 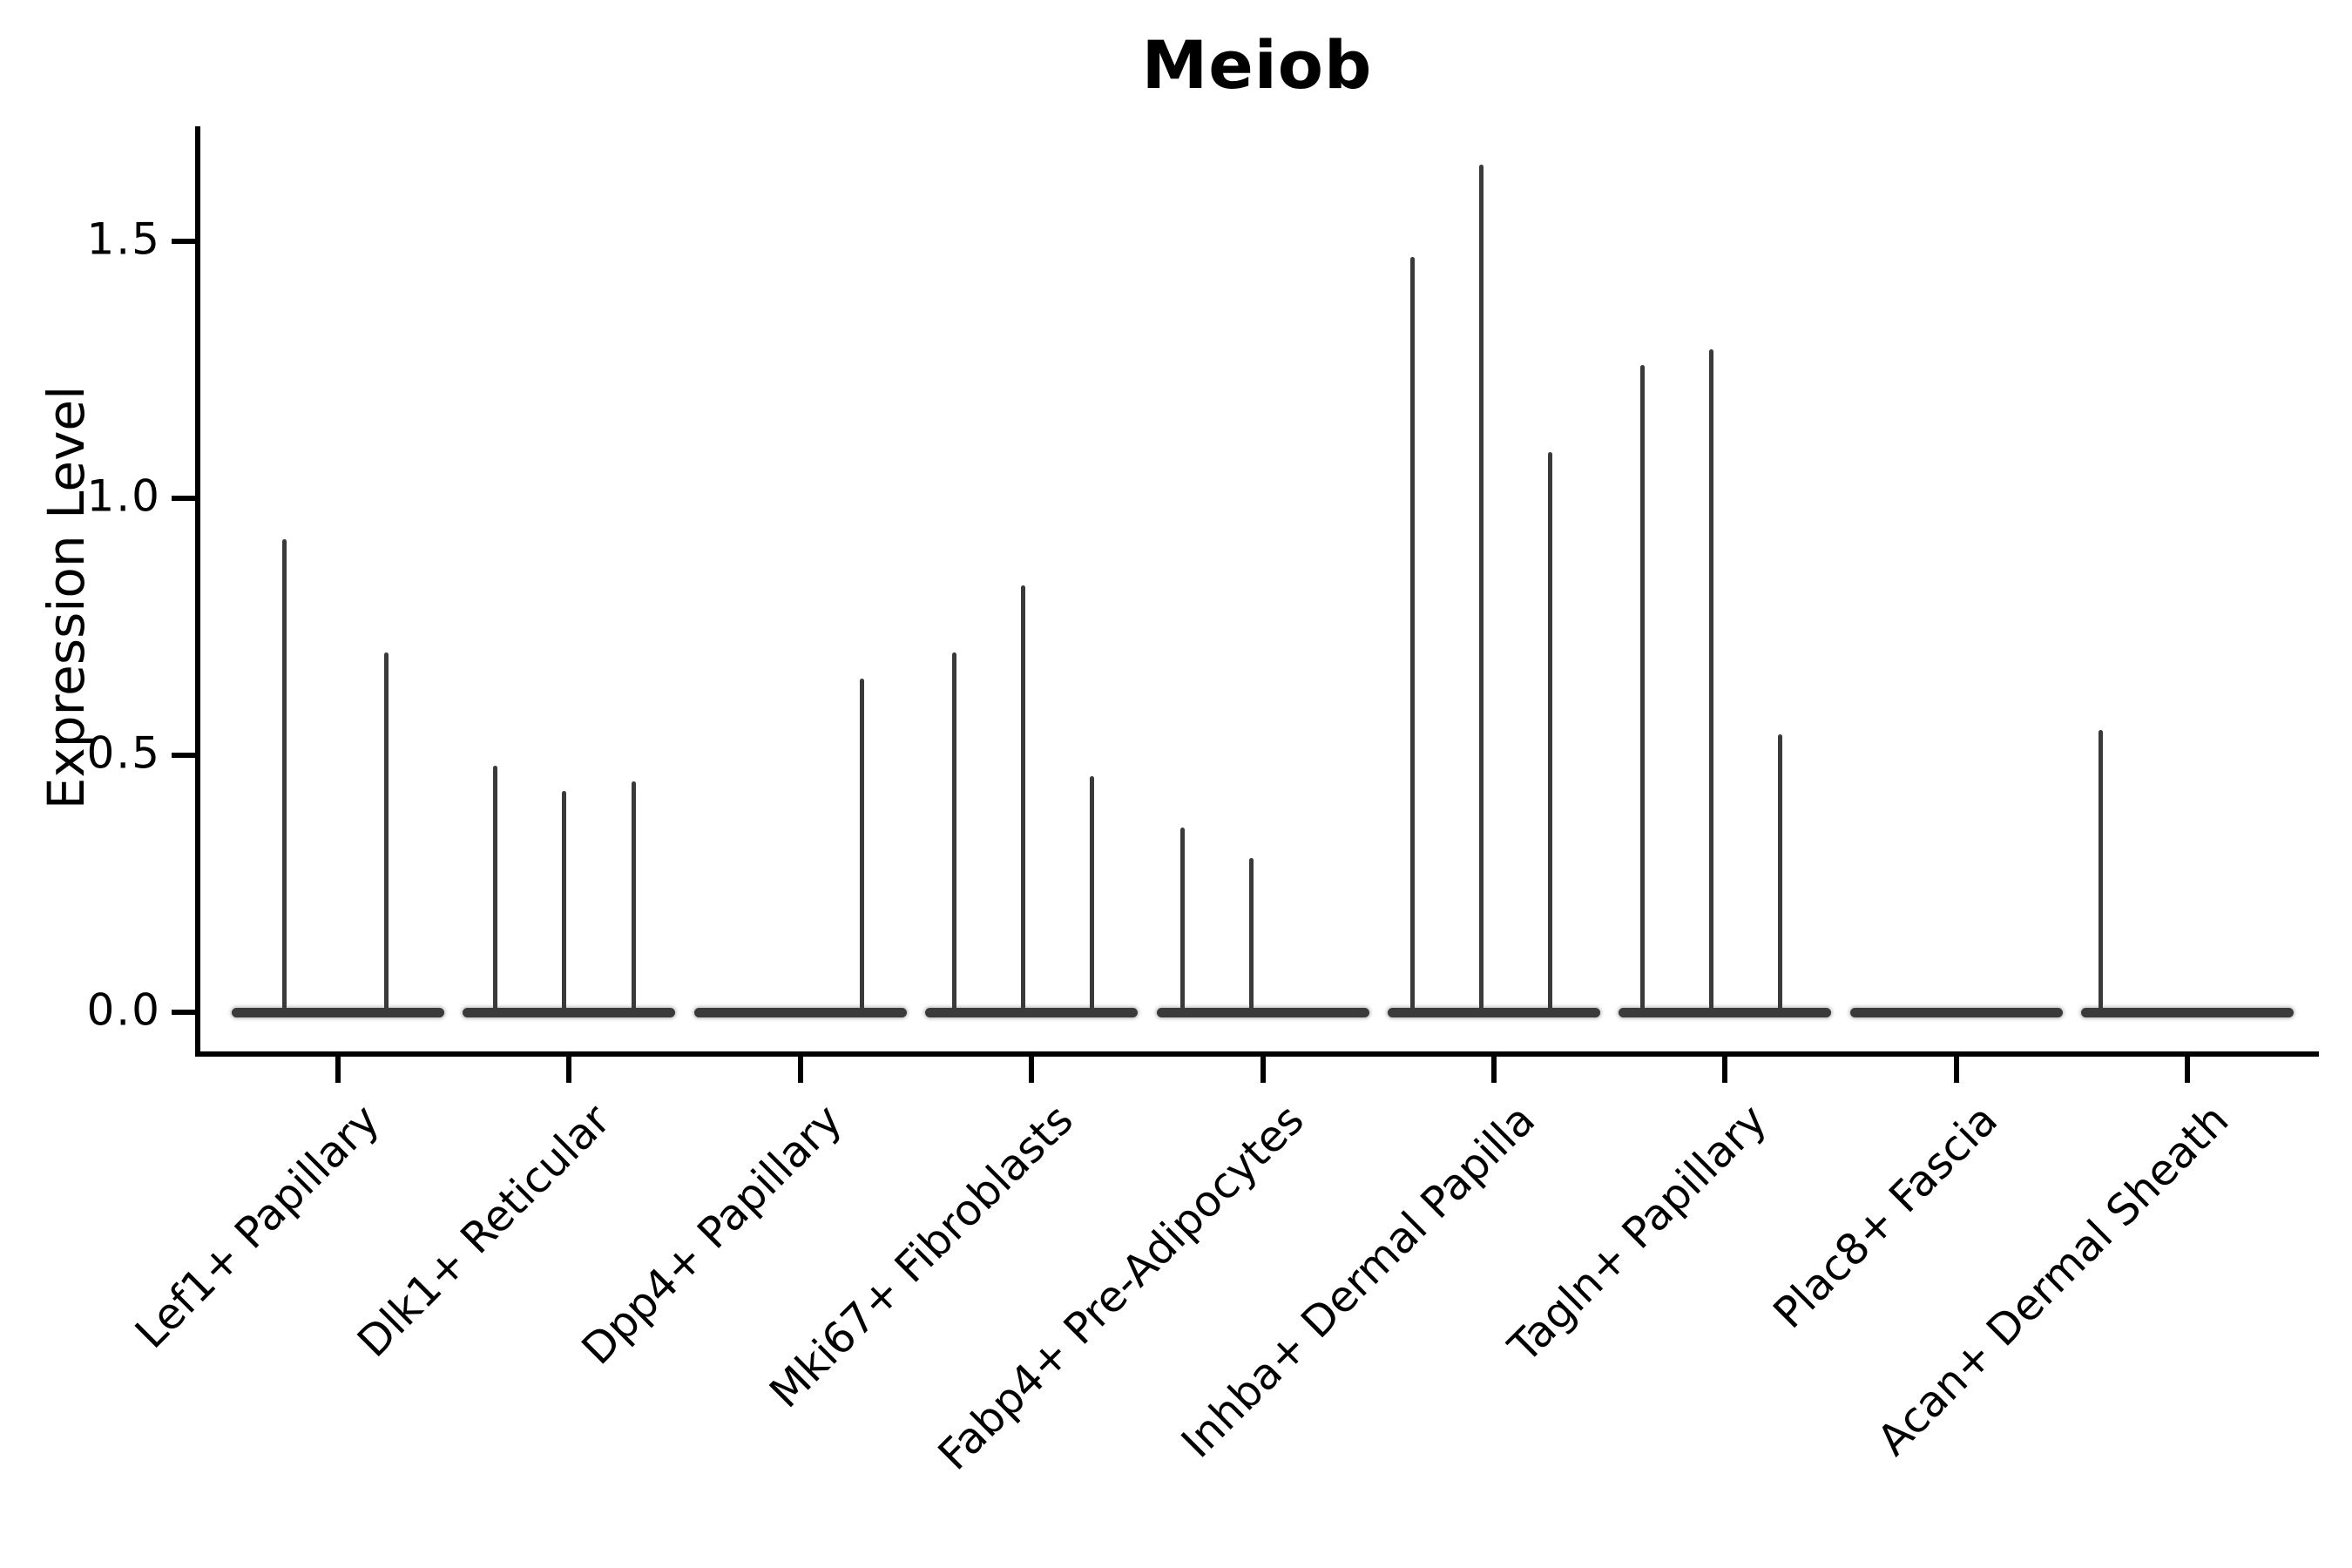 What do you see at coordinates (1637, 1234) in the screenshot?
I see `x-tick-label: Tagln+ Papillary` at bounding box center [1637, 1234].